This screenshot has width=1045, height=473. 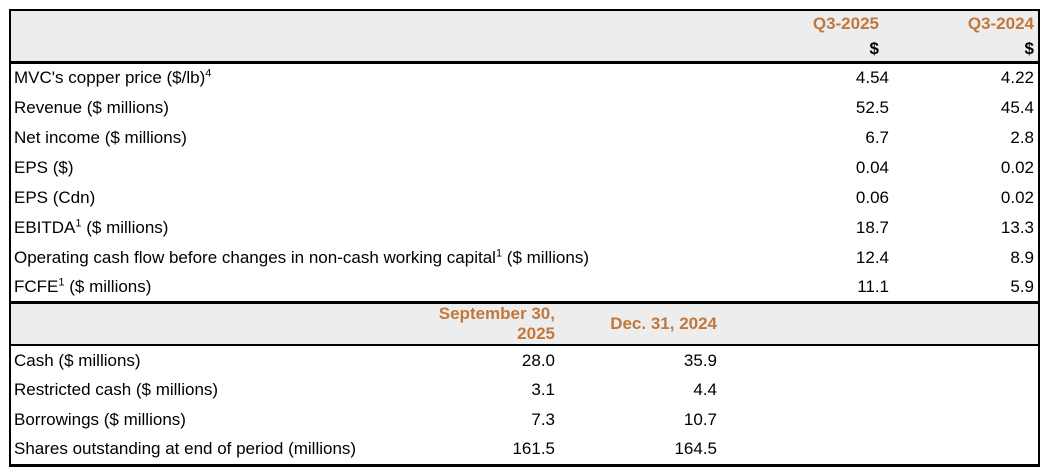 I want to click on unit-header-row: $ $, so click(x=525, y=50).